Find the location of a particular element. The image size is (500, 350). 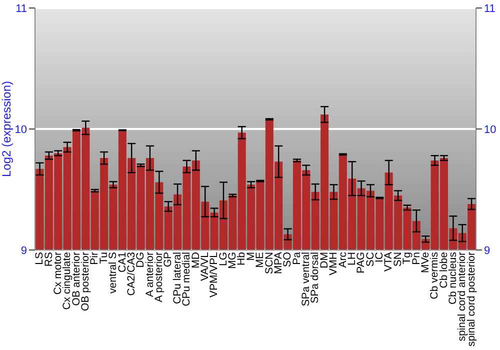

x-tick-label: Tg is located at coordinates (407, 258).